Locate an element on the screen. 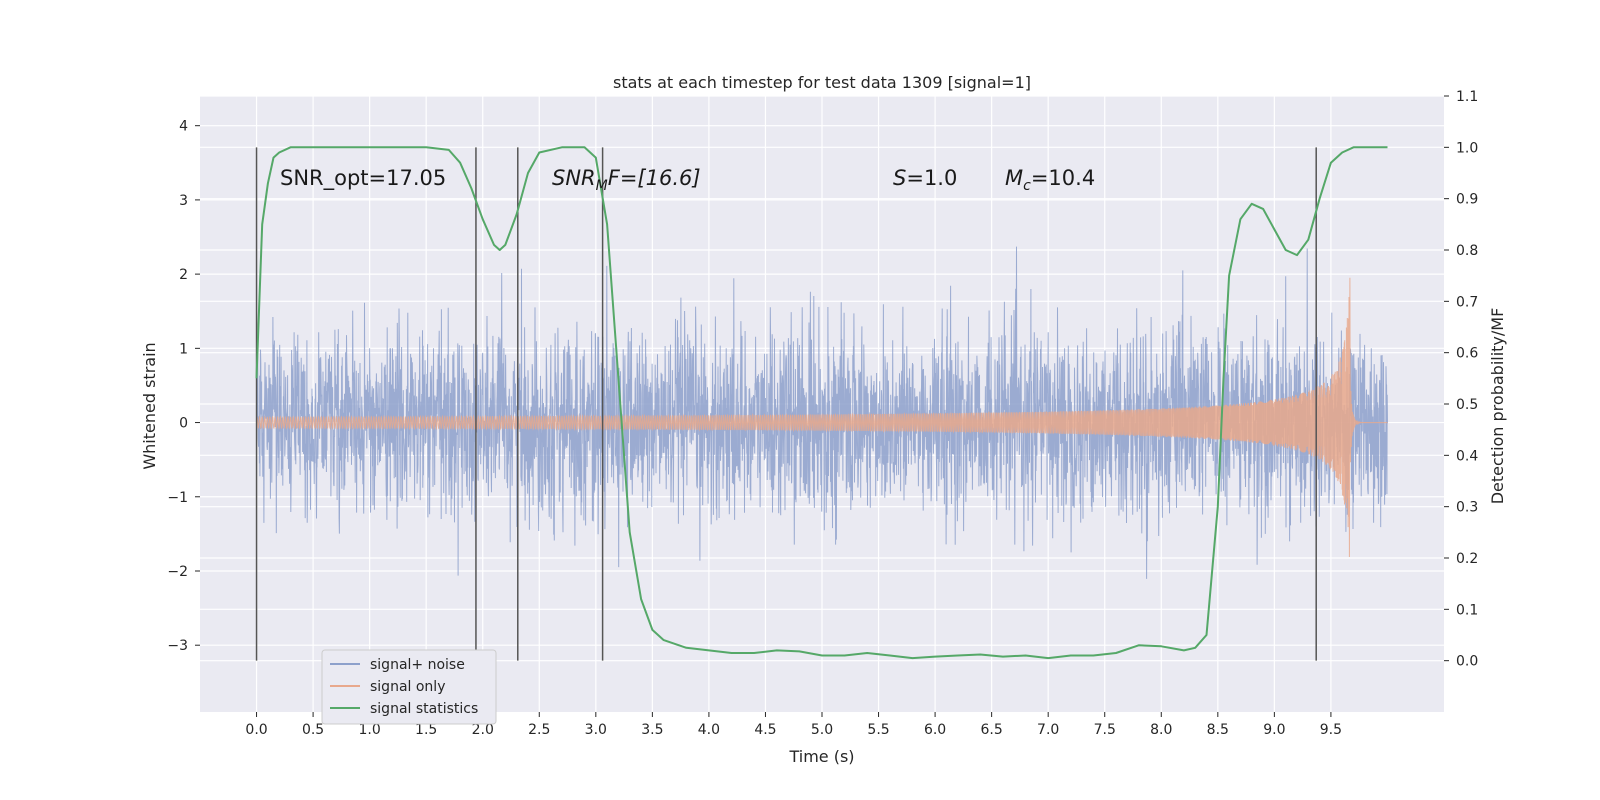 This screenshot has height=800, width=1600. x-tick-label: 6.5 is located at coordinates (992, 730).